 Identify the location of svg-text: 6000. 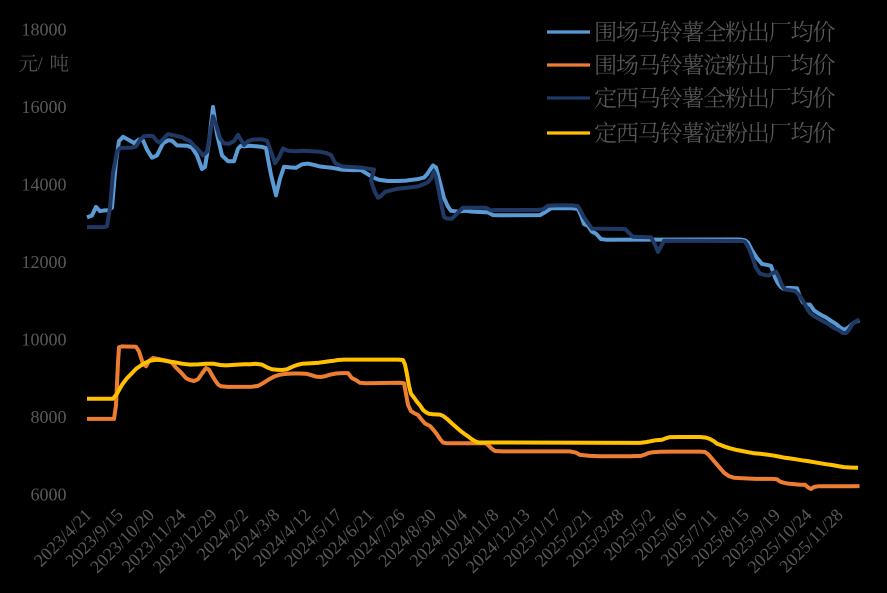
(49, 495).